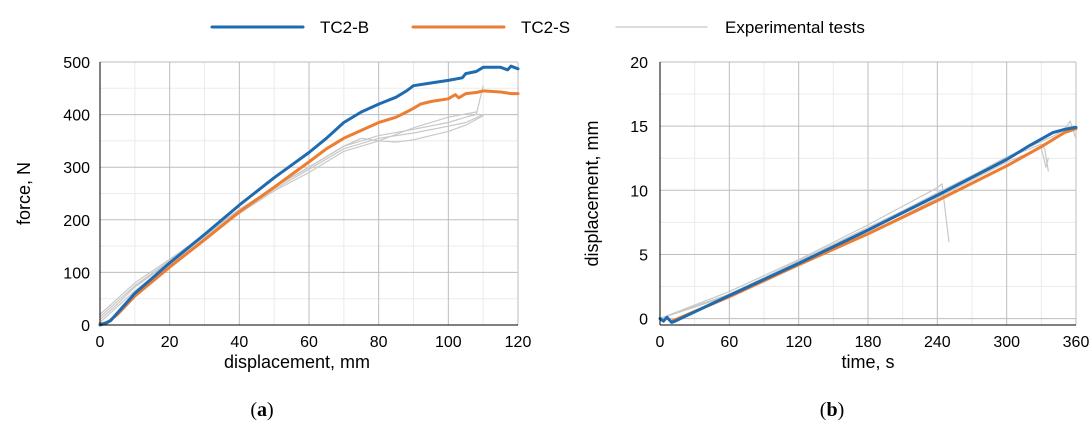 The width and height of the screenshot is (1091, 432). What do you see at coordinates (795, 27) in the screenshot?
I see `legend-label: Experimental tests` at bounding box center [795, 27].